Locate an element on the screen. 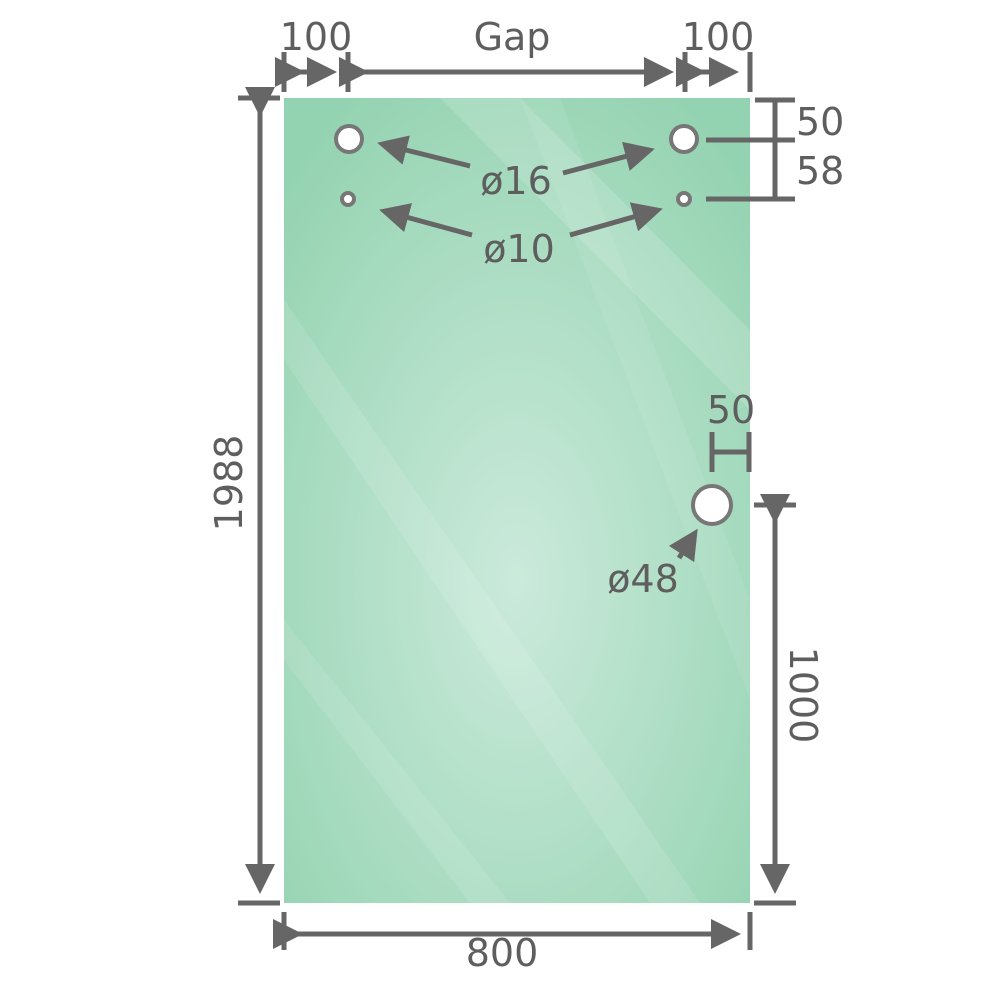  lower-left-hole is located at coordinates (348, 199).